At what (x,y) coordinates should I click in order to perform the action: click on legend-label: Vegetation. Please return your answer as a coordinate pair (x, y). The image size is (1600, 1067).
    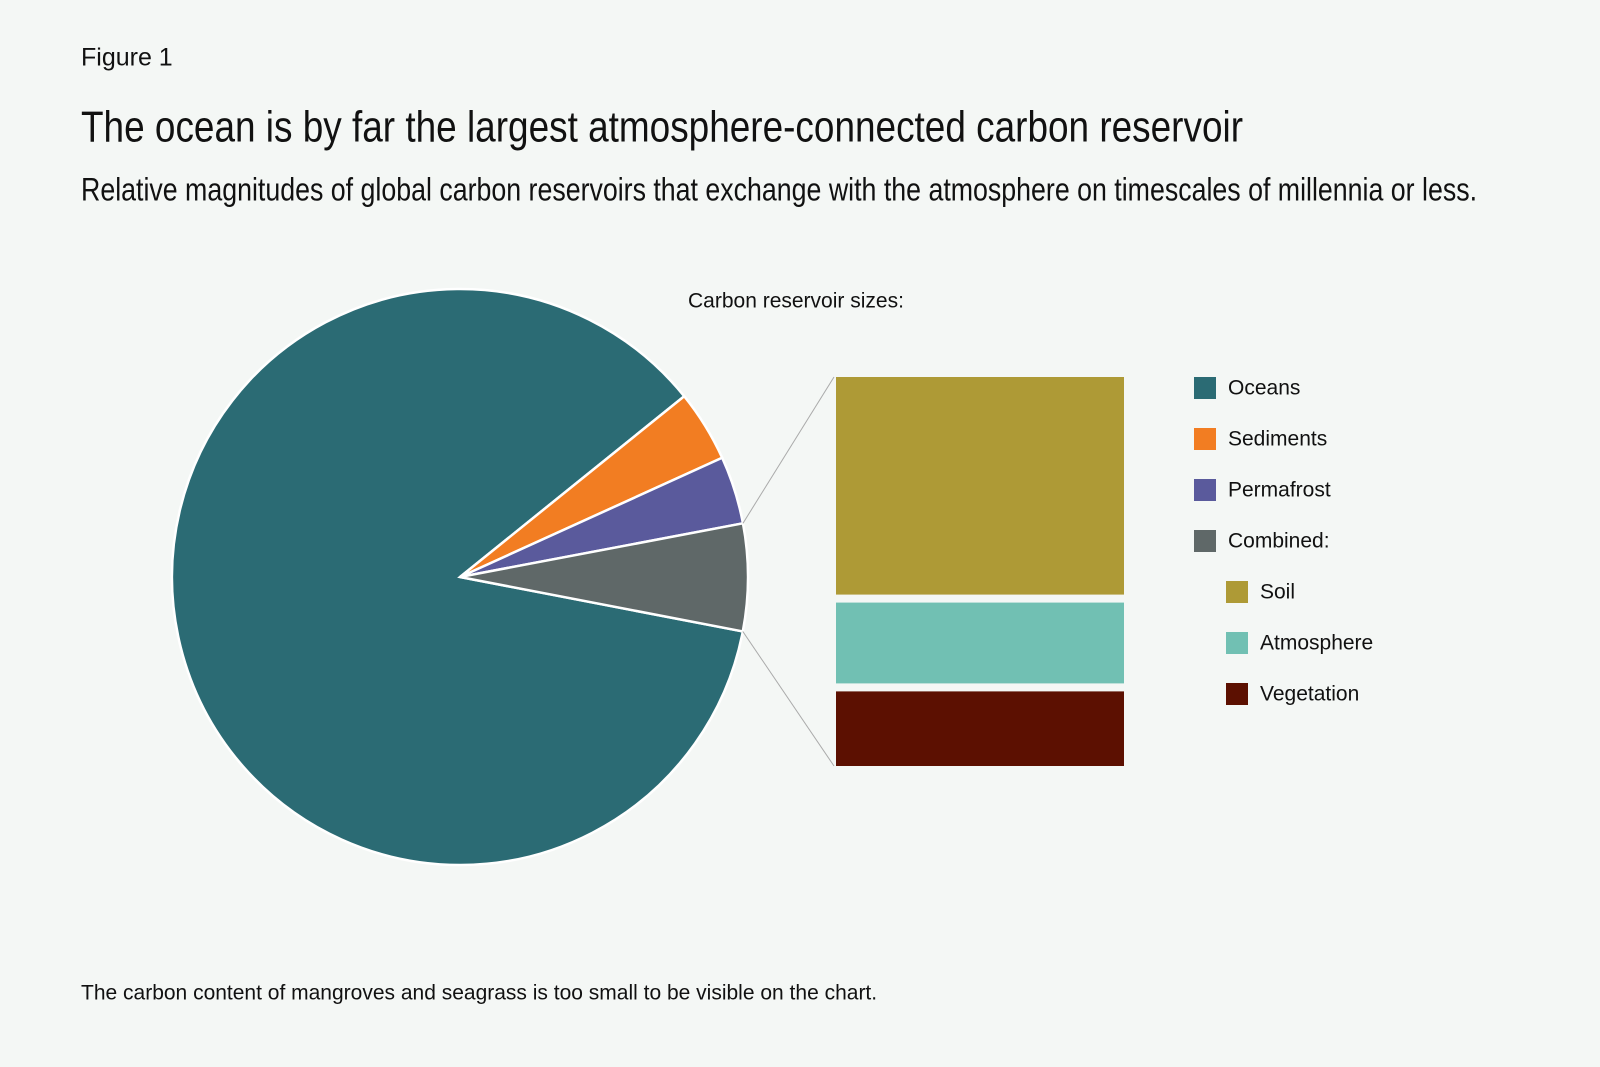
    Looking at the image, I should click on (1309, 694).